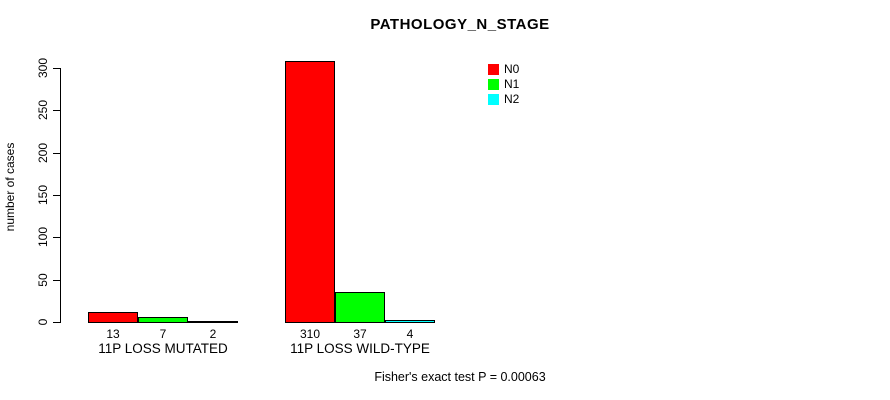  Describe the element at coordinates (43, 68) in the screenshot. I see `y-axis-tick-label: 300` at that location.